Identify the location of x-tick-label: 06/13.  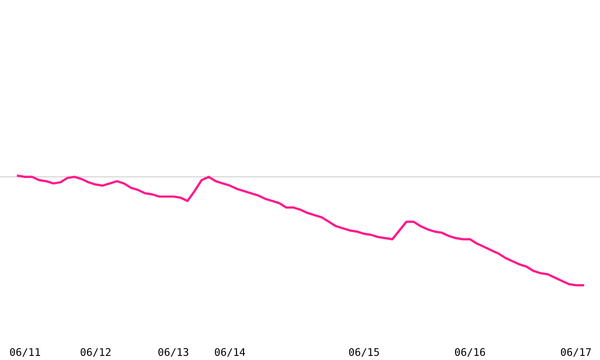
(173, 352).